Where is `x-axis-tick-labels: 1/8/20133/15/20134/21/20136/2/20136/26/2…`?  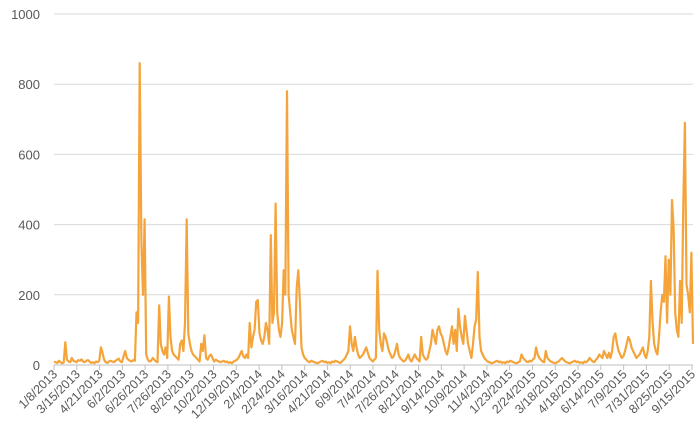
x-axis-tick-labels: 1/8/20133/15/20134/21/20136/2/20136/26/2… is located at coordinates (357, 393).